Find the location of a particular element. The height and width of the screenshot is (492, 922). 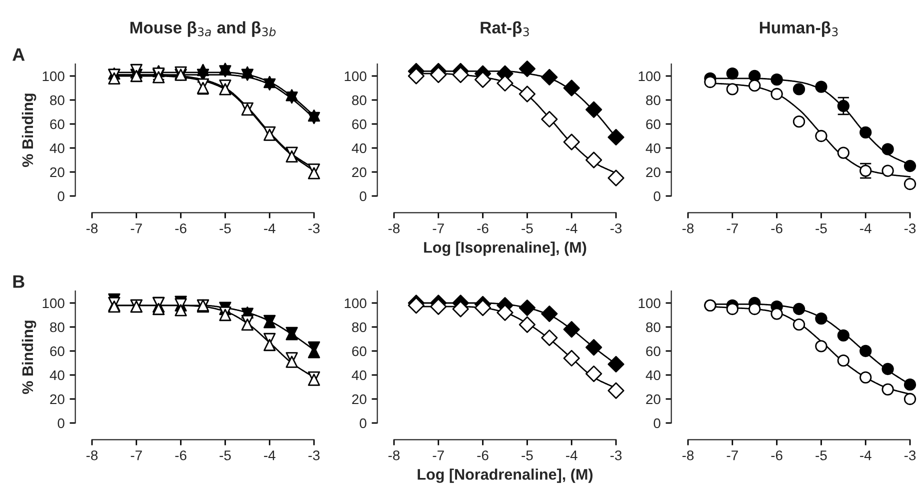

x-axis-title: Log [Noradrenaline], (M) is located at coordinates (505, 475).